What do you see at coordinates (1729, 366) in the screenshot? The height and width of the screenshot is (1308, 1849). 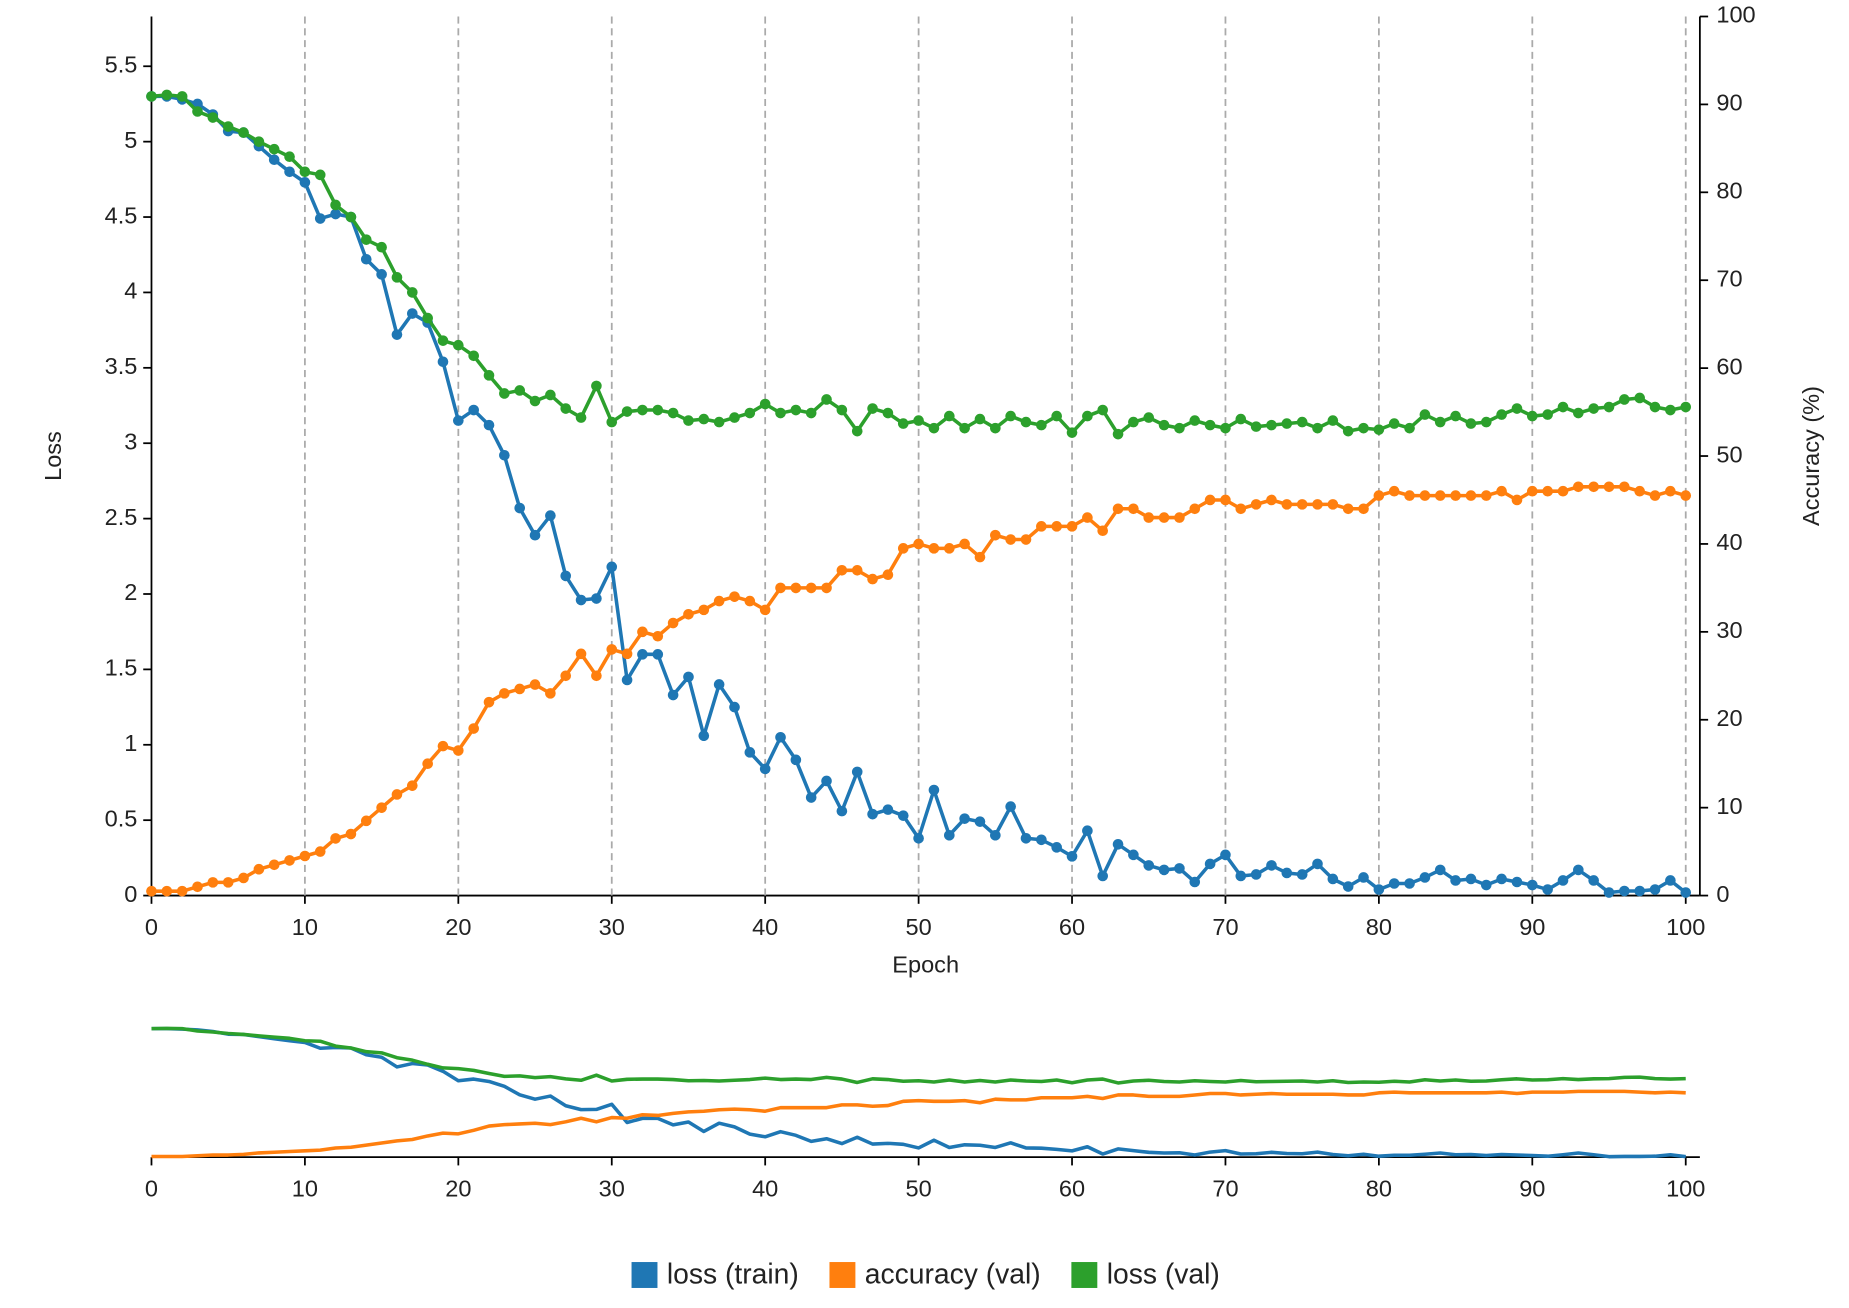 I see `y2-tick-label: 60` at bounding box center [1729, 366].